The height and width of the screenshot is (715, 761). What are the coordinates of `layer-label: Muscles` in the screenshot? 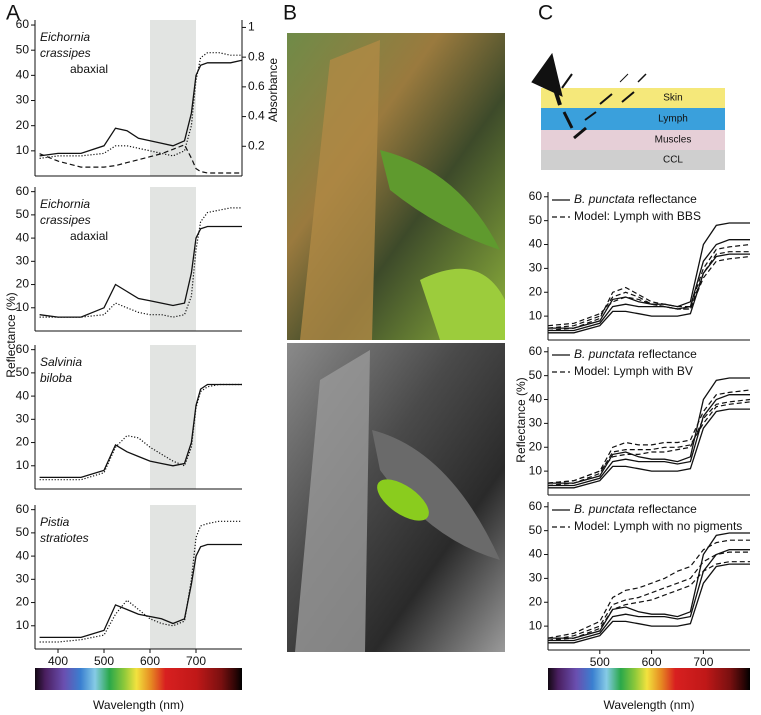 It's located at (673, 140).